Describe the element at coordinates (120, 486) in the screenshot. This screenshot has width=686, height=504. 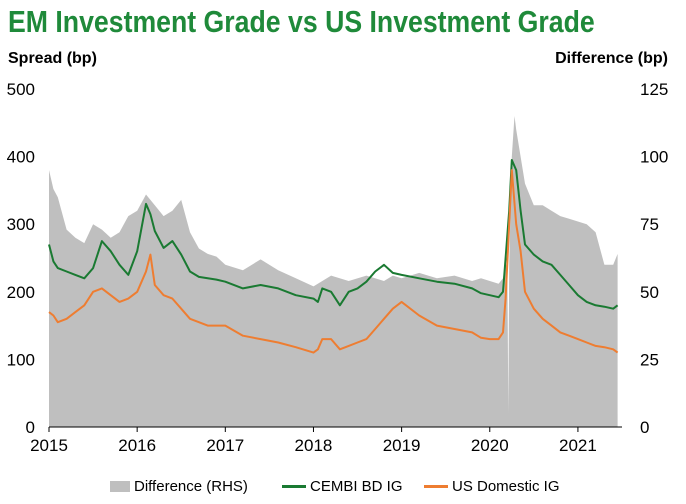
I see `legend-swatch-difference` at that location.